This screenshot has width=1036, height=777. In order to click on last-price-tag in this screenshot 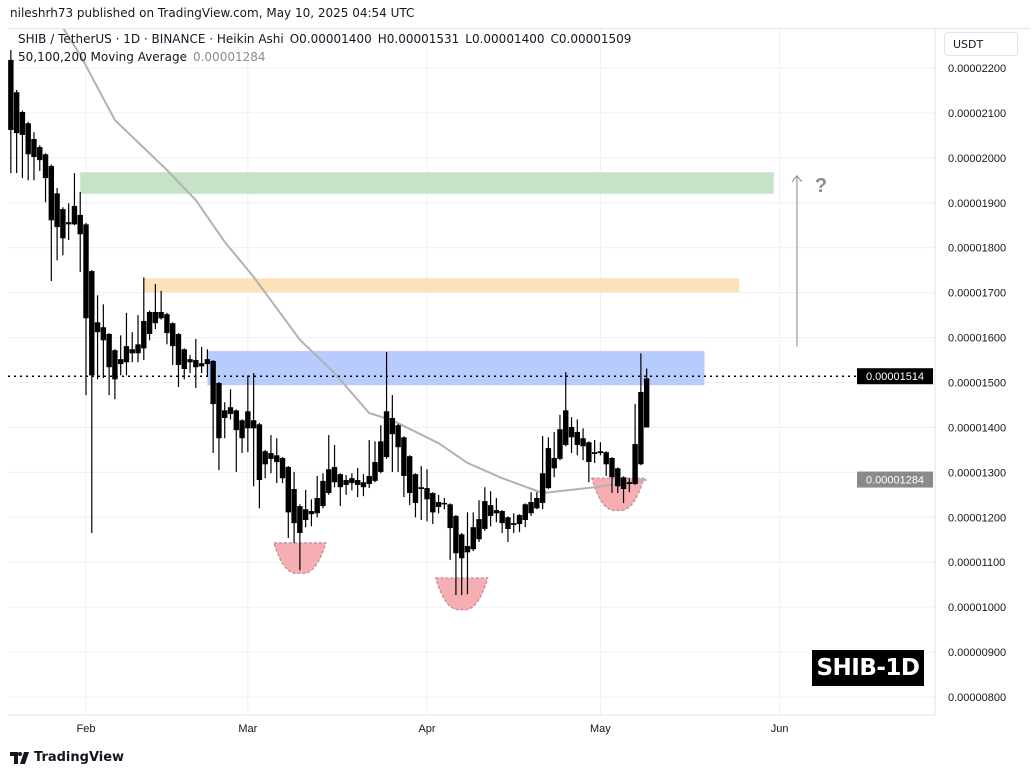, I will do `click(895, 376)`.